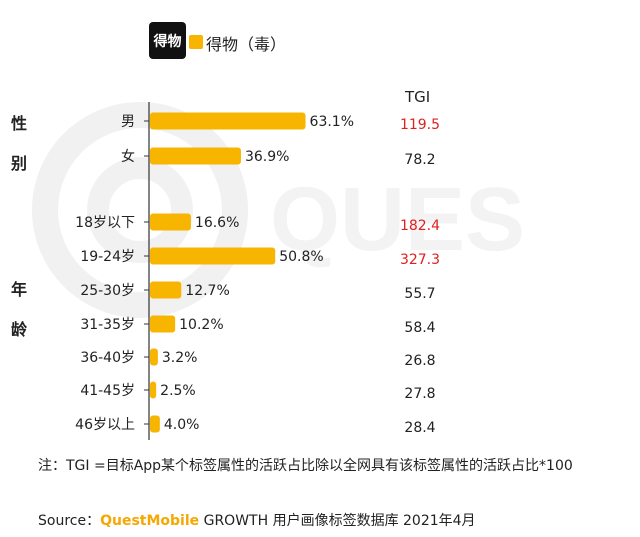 The height and width of the screenshot is (537, 640). I want to click on tgi-value: 26.8, so click(419, 361).